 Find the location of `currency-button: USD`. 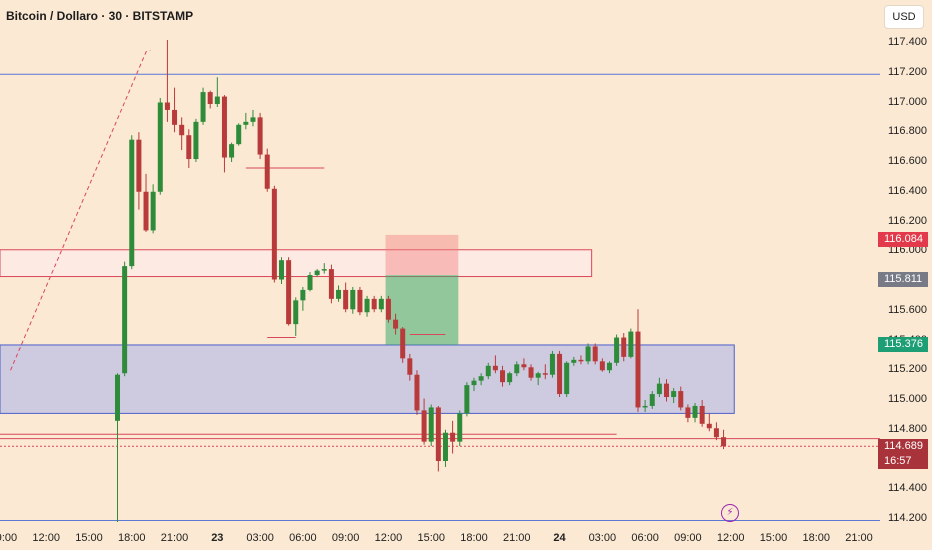

currency-button: USD is located at coordinates (904, 17).